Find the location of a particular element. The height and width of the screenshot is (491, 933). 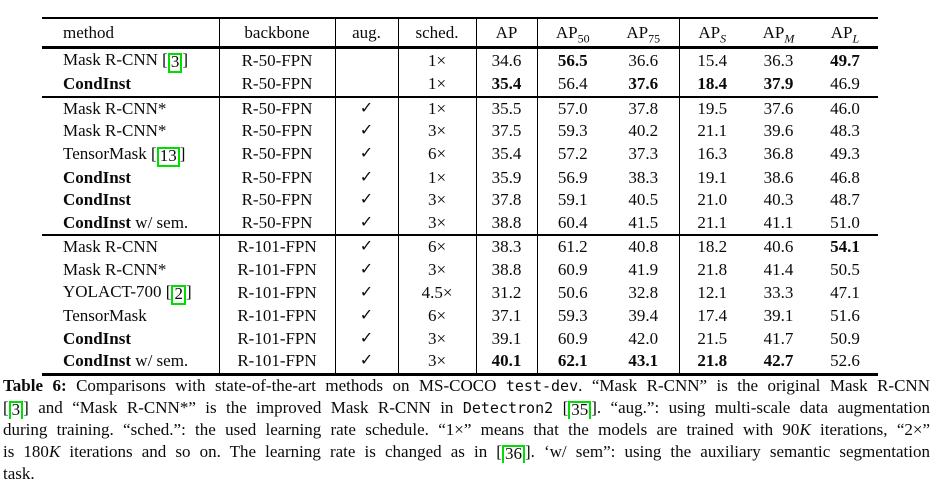

cell-value: 56.9 is located at coordinates (572, 177).